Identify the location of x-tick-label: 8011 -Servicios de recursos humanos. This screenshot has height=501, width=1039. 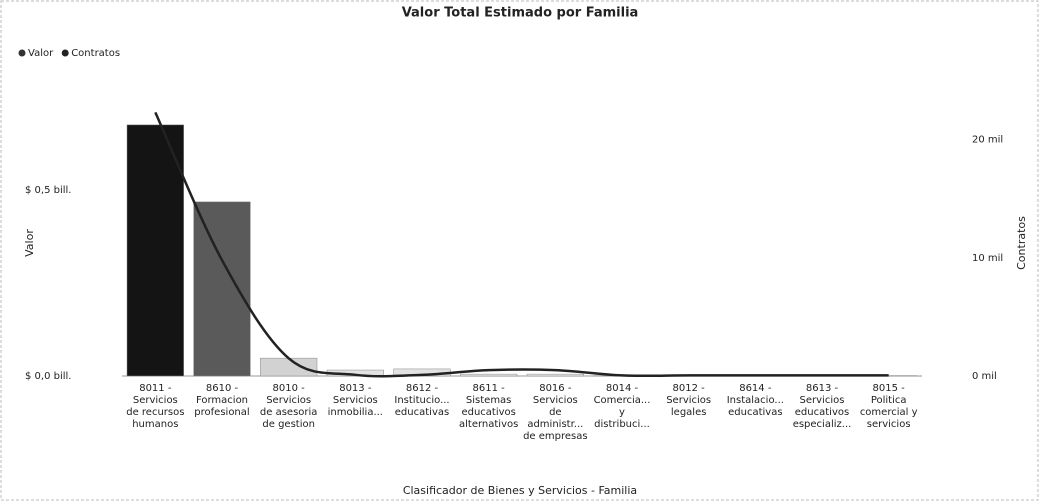
(155, 406).